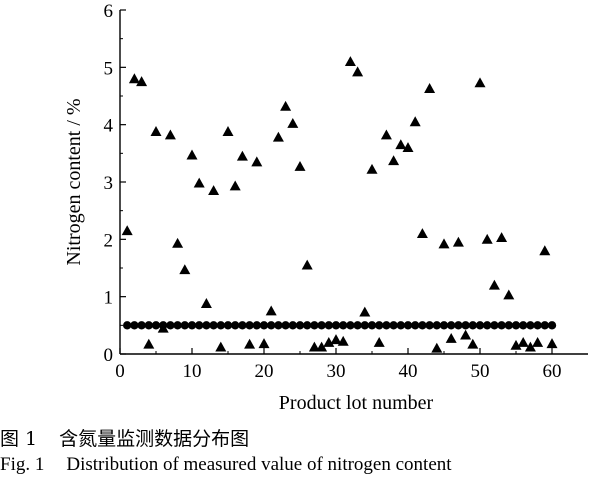 The height and width of the screenshot is (486, 600). I want to click on y-tick-label: 1, so click(109, 298).